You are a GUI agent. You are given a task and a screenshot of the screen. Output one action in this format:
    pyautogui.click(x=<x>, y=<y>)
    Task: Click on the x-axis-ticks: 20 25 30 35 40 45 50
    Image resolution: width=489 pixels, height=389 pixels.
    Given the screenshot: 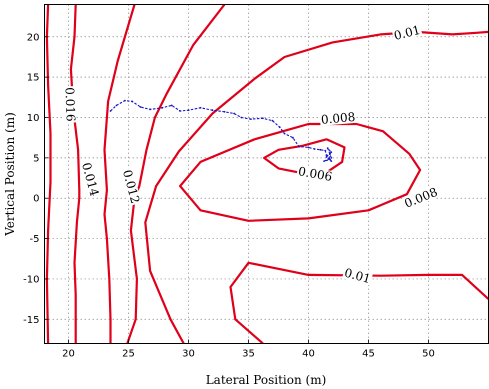 What is the action you would take?
    pyautogui.click(x=248, y=349)
    